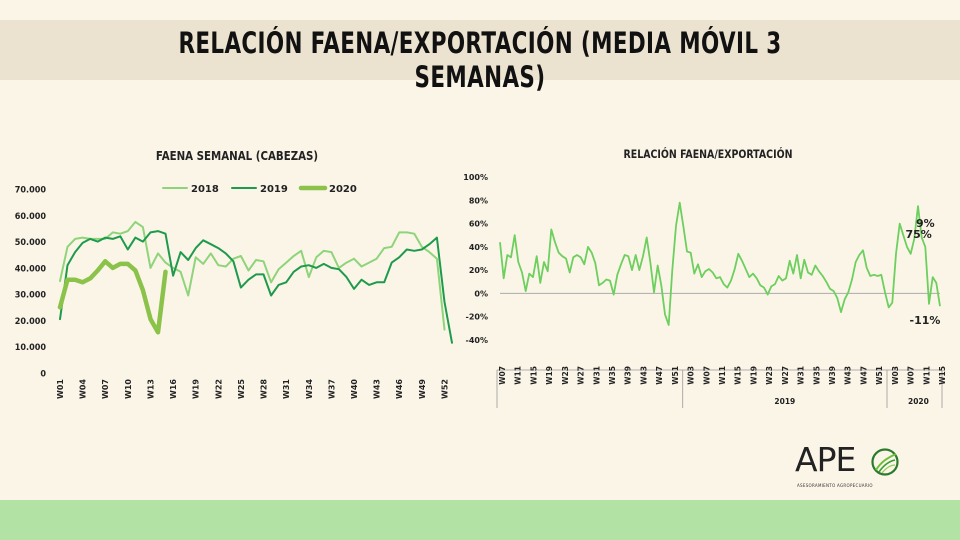 The image size is (960, 540). I want to click on series-line-2018, so click(252, 275).